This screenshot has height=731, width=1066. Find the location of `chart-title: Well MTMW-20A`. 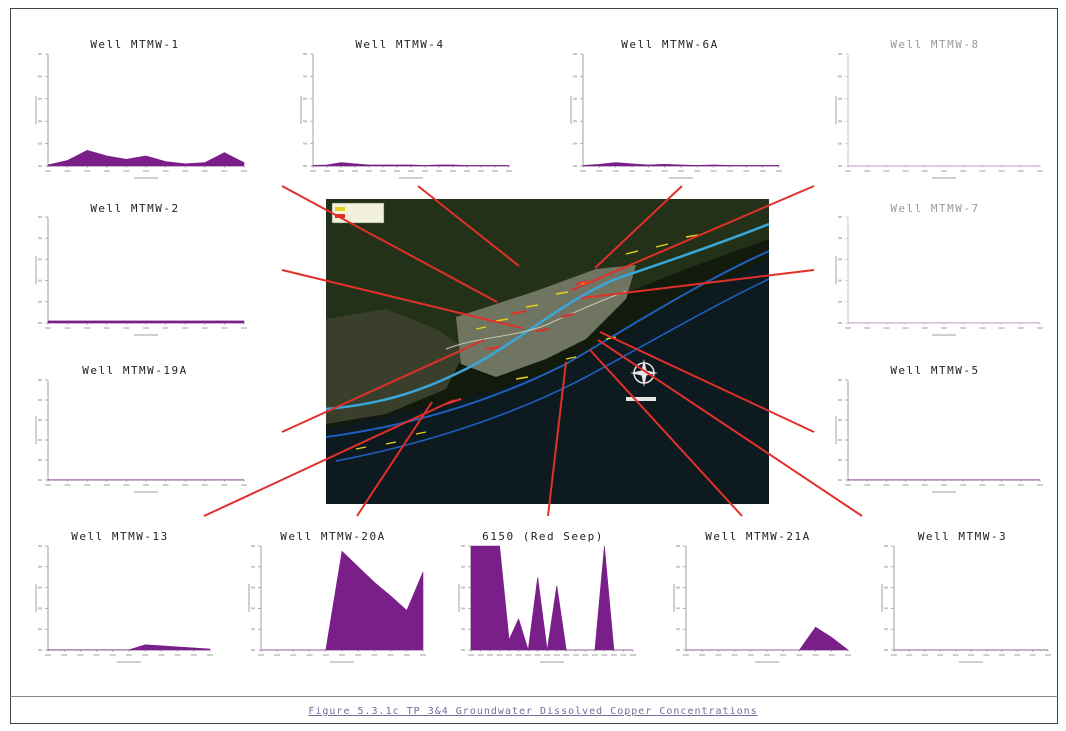

chart-title: Well MTMW-20A is located at coordinates (333, 536).